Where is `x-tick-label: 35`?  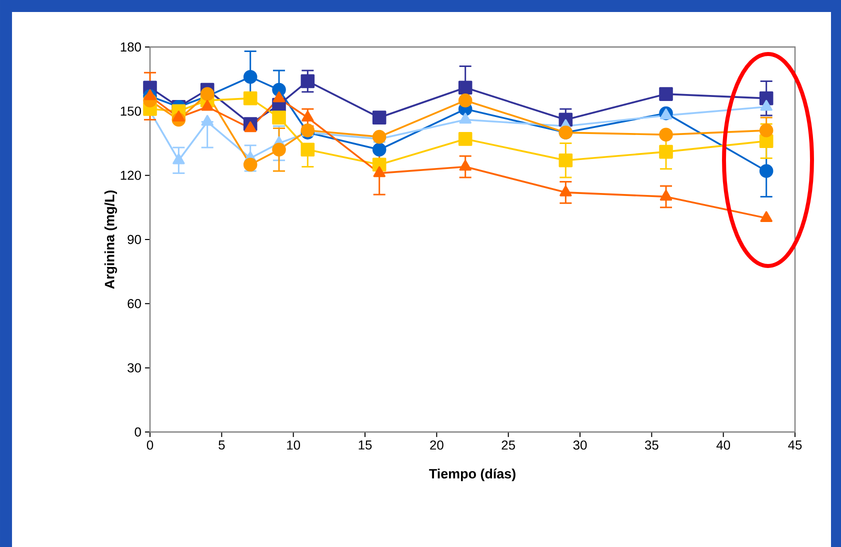 x-tick-label: 35 is located at coordinates (651, 445).